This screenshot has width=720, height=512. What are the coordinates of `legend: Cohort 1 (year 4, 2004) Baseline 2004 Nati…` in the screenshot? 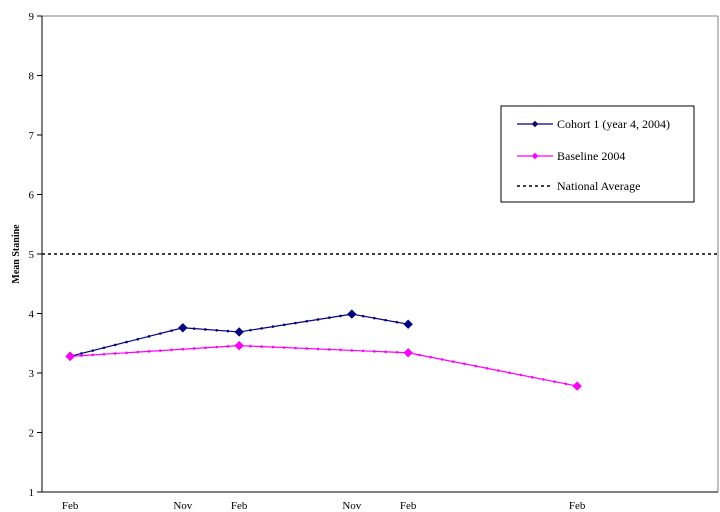 It's located at (597, 154).